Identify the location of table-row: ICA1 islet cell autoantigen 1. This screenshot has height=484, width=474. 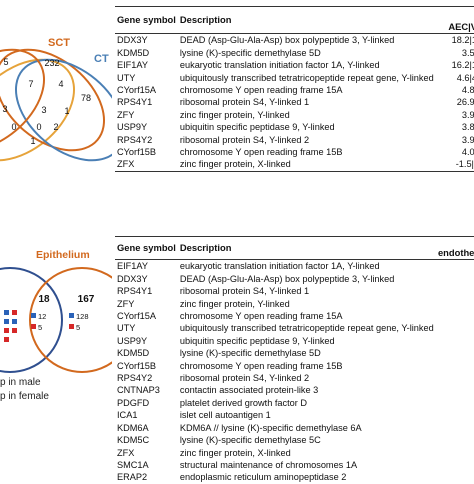
(294, 415).